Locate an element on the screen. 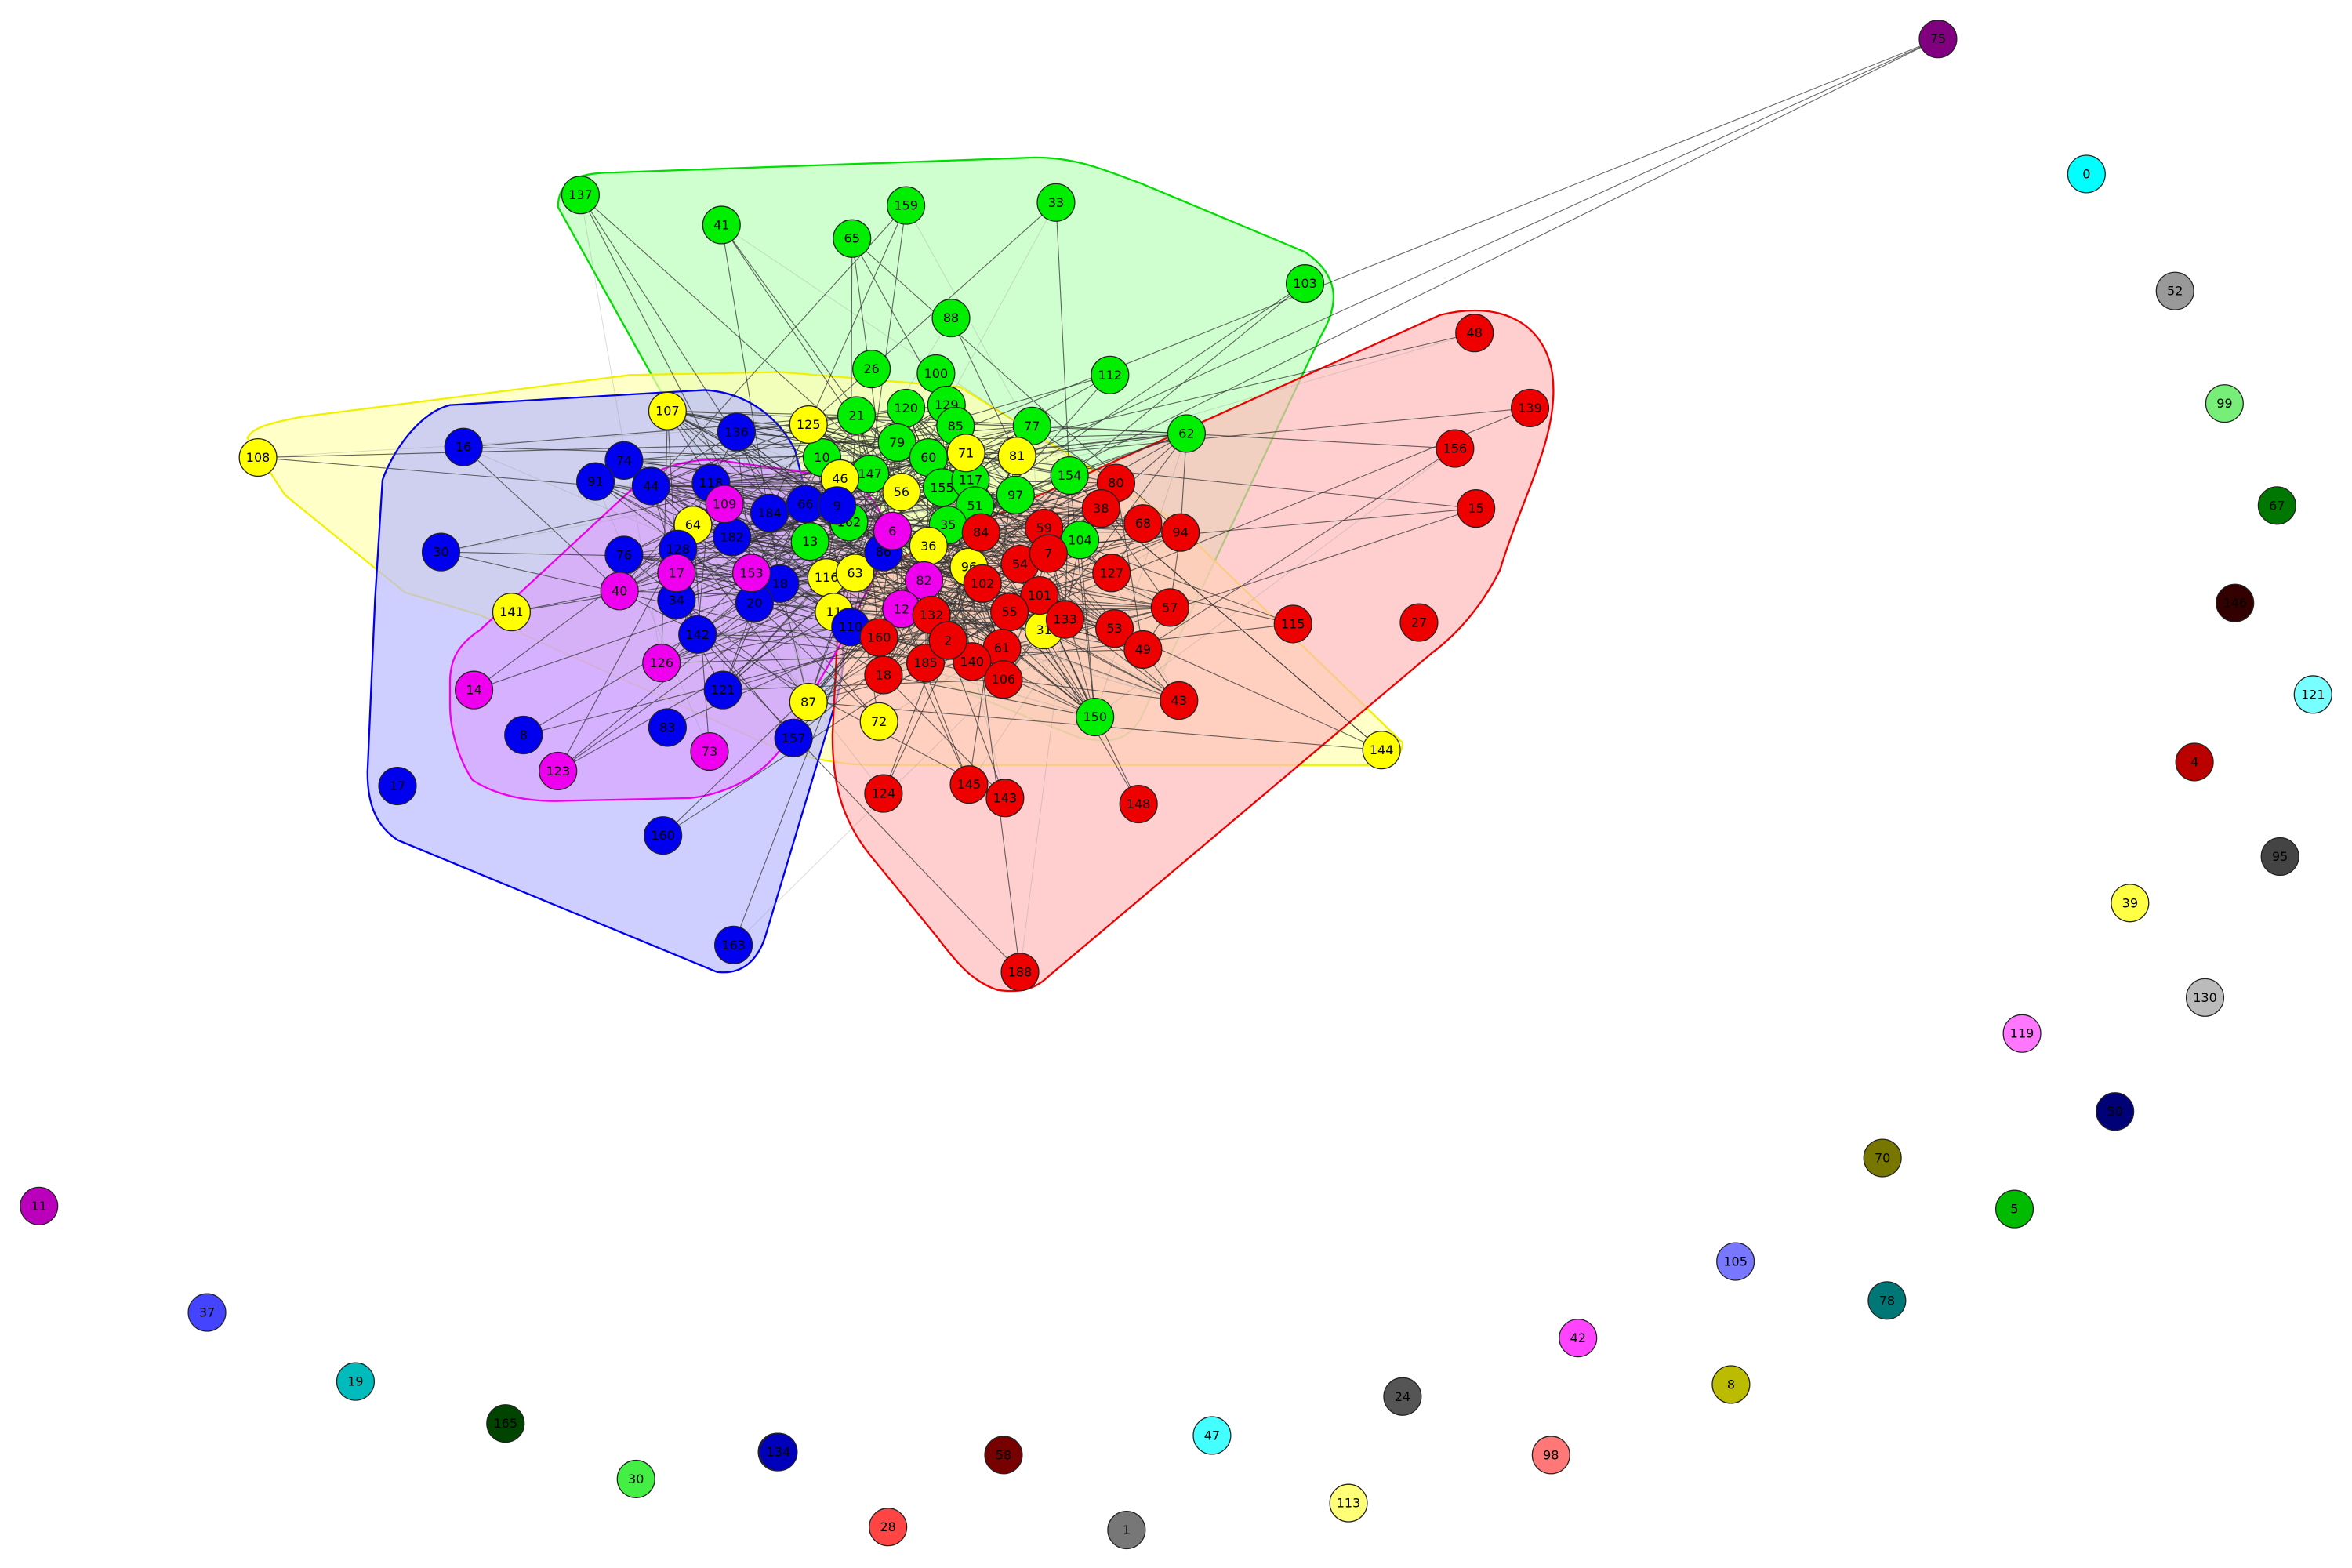 The width and height of the screenshot is (2352, 1568). graph-node: 102 is located at coordinates (982, 583).